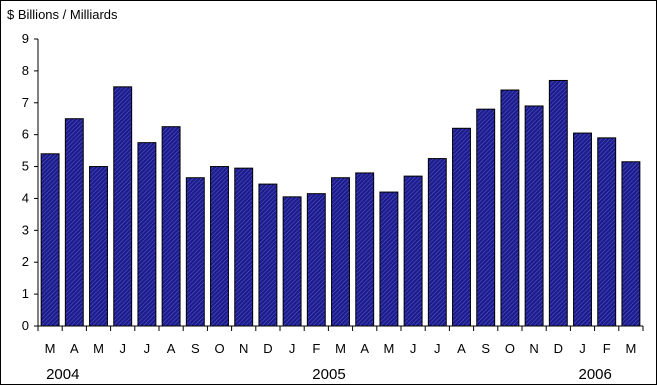 The width and height of the screenshot is (657, 386). I want to click on year-label: 2005, so click(328, 374).